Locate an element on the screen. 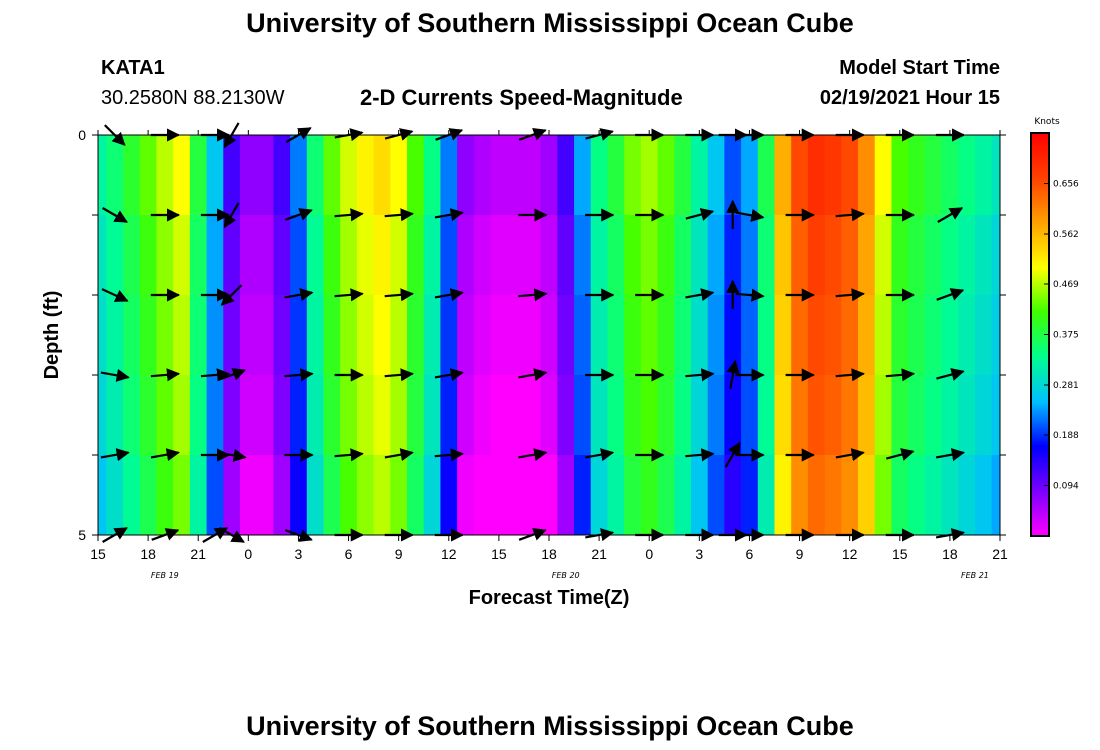  colorbar-tick-label: 0.281 is located at coordinates (1066, 386).